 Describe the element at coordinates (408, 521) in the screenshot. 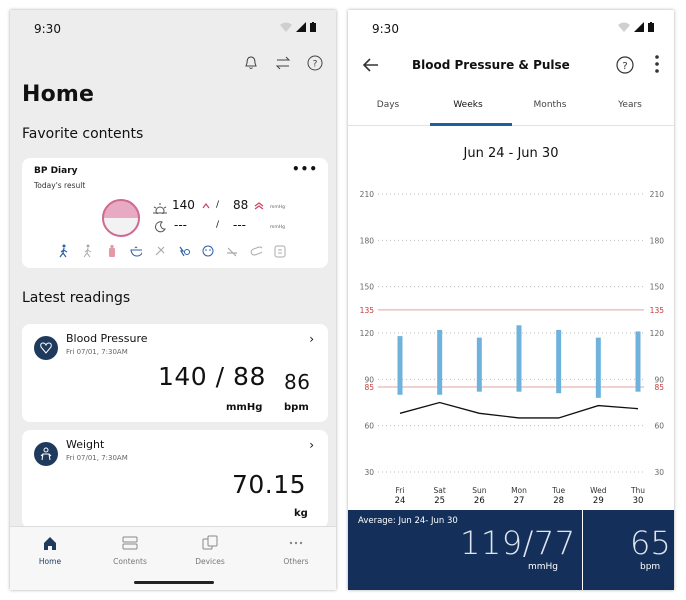

I see `average-label: Average: Jun 24- Jun 30` at that location.